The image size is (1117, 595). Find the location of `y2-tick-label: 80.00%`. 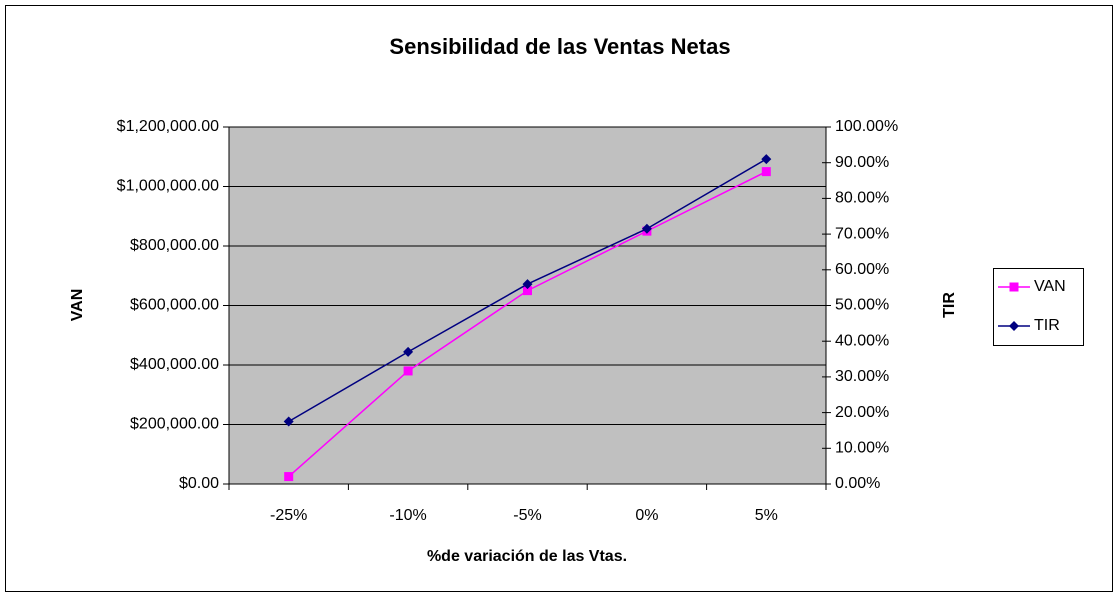

y2-tick-label: 80.00% is located at coordinates (862, 198).